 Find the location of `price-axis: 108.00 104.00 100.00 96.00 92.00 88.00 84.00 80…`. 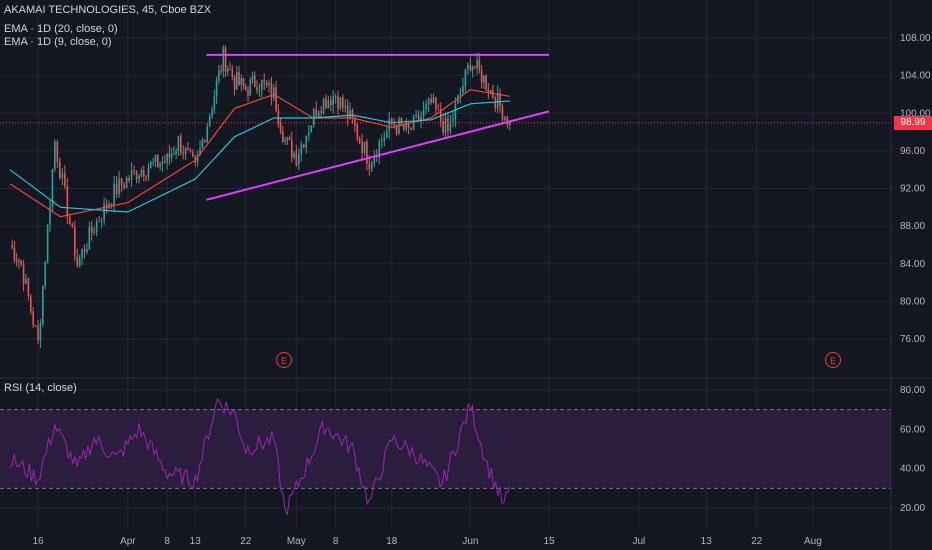

price-axis: 108.00 104.00 100.00 96.00 92.00 88.00 84.00 80… is located at coordinates (915, 189).